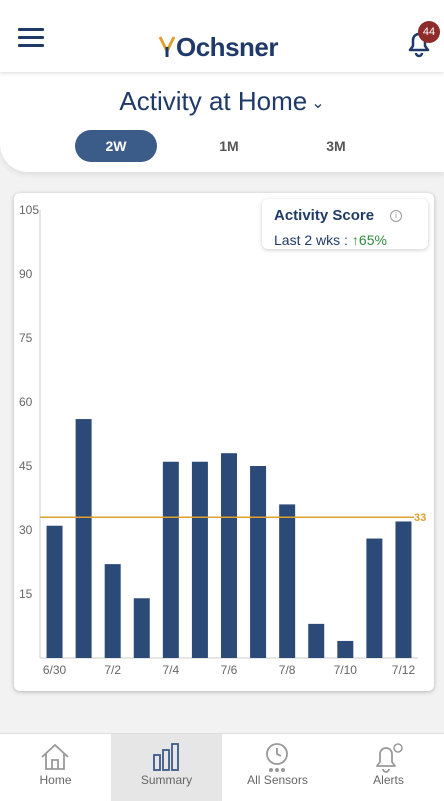 Image resolution: width=444 pixels, height=801 pixels. I want to click on bar-7/6, so click(229, 555).